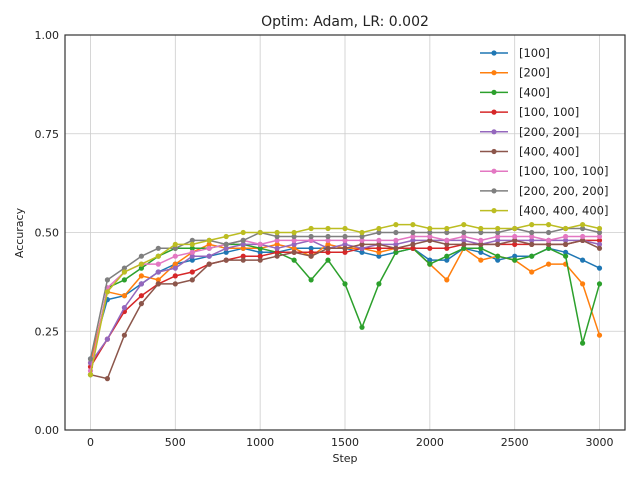 This screenshot has width=640, height=480. Describe the element at coordinates (47, 430) in the screenshot. I see `y-tick-label: 0.00` at that location.